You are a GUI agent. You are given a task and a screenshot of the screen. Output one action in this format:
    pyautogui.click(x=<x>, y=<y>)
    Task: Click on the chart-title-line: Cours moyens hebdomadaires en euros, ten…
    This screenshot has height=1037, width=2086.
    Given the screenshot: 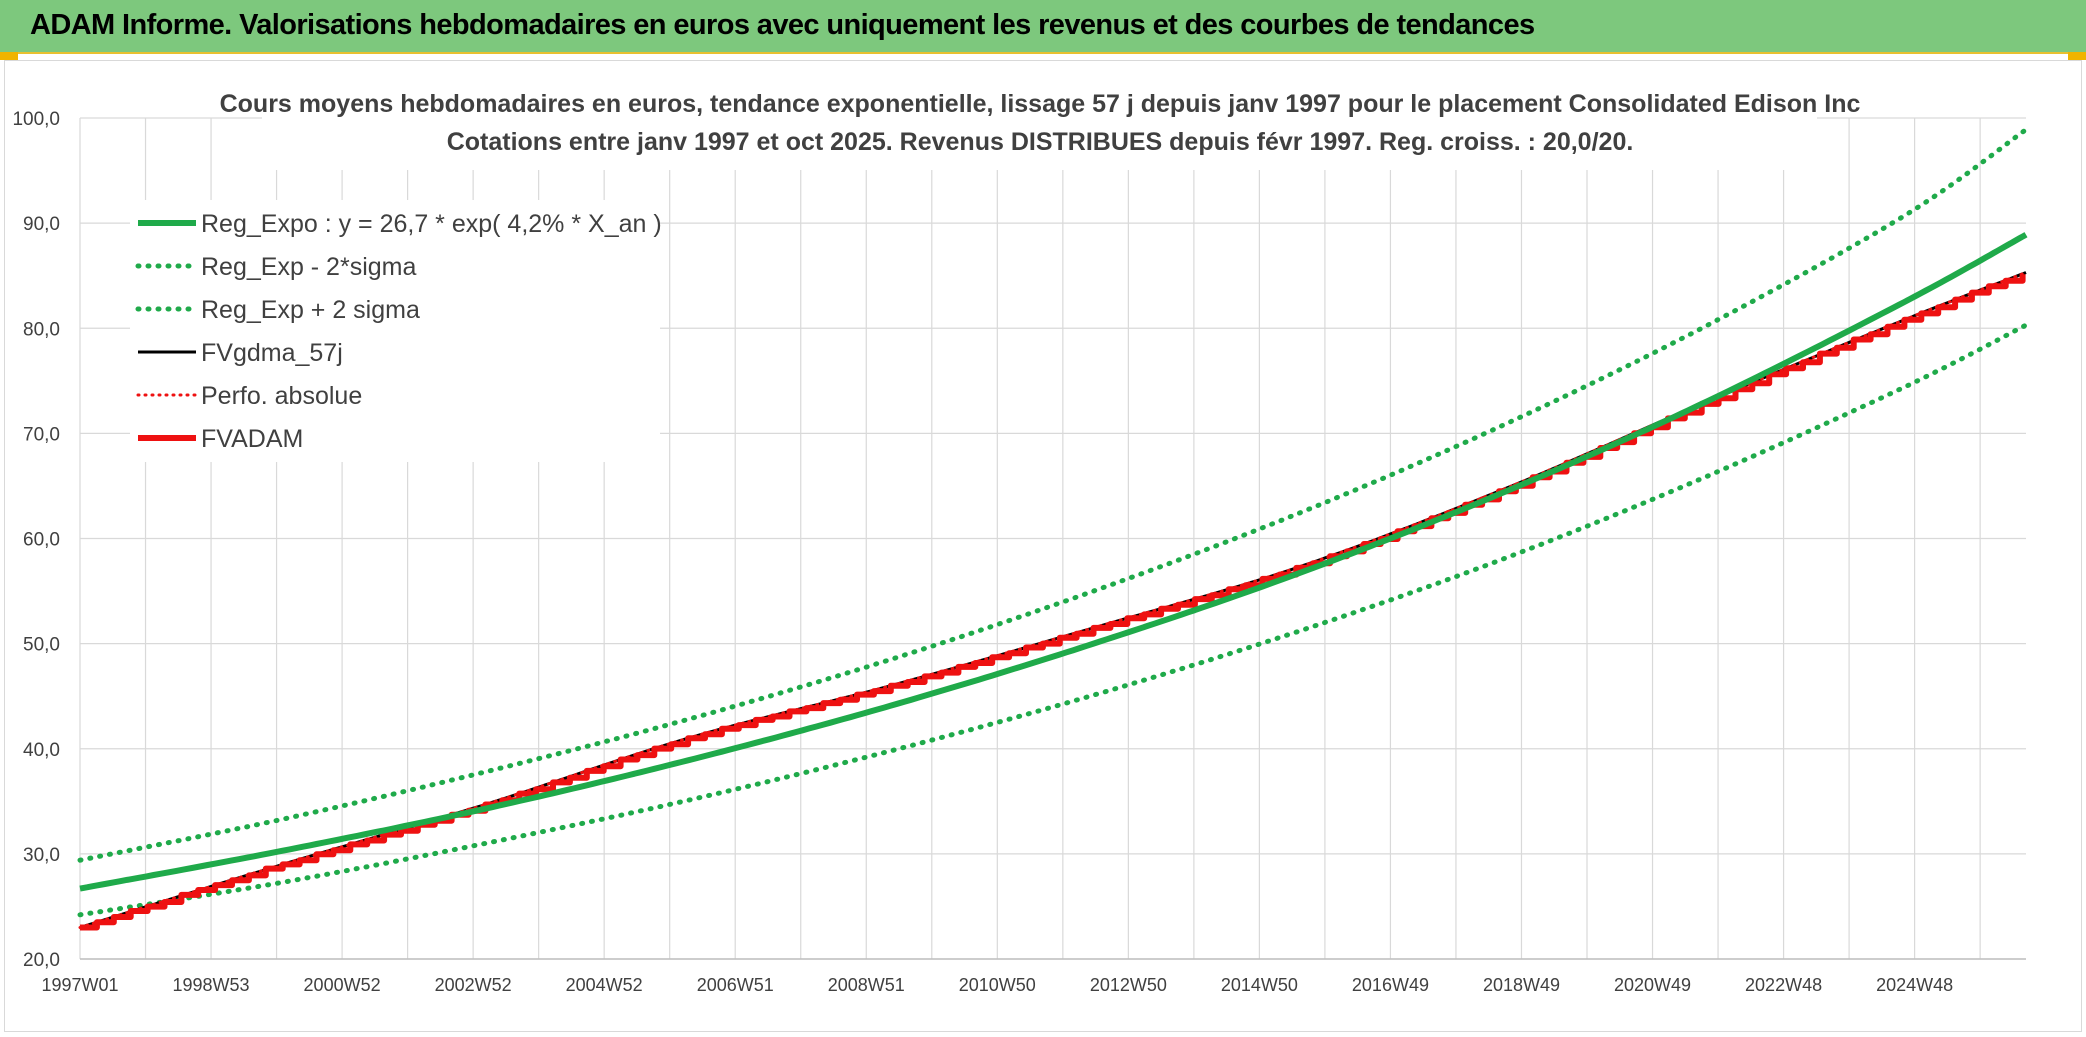 What is the action you would take?
    pyautogui.click(x=1040, y=104)
    